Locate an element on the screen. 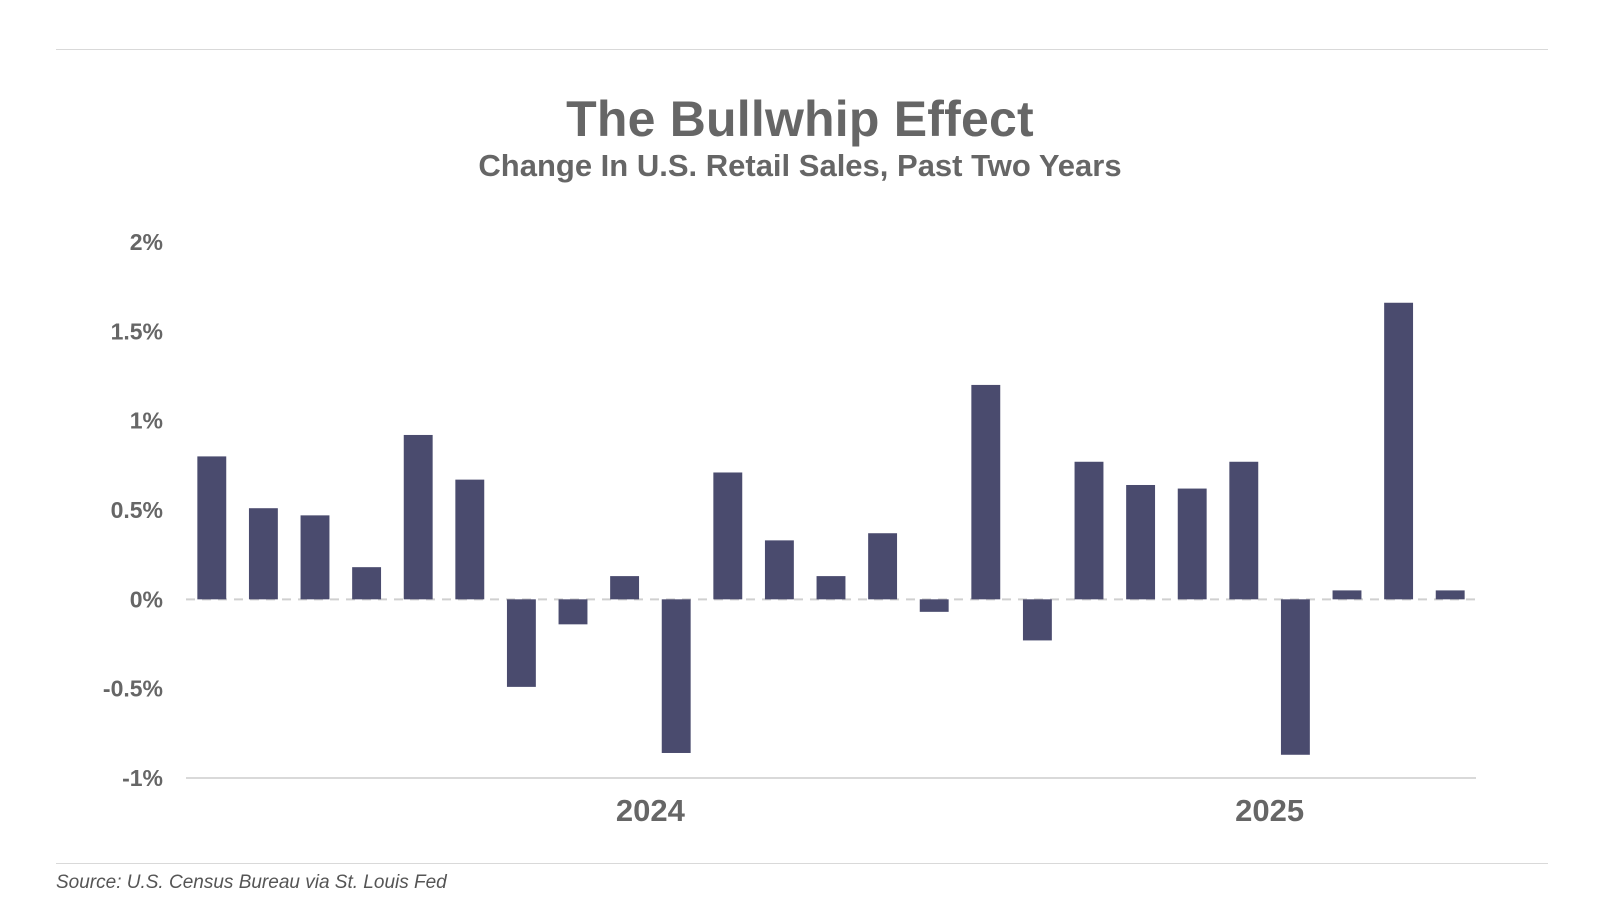 The image size is (1600, 900). y-tick-label: 0% is located at coordinates (146, 599).